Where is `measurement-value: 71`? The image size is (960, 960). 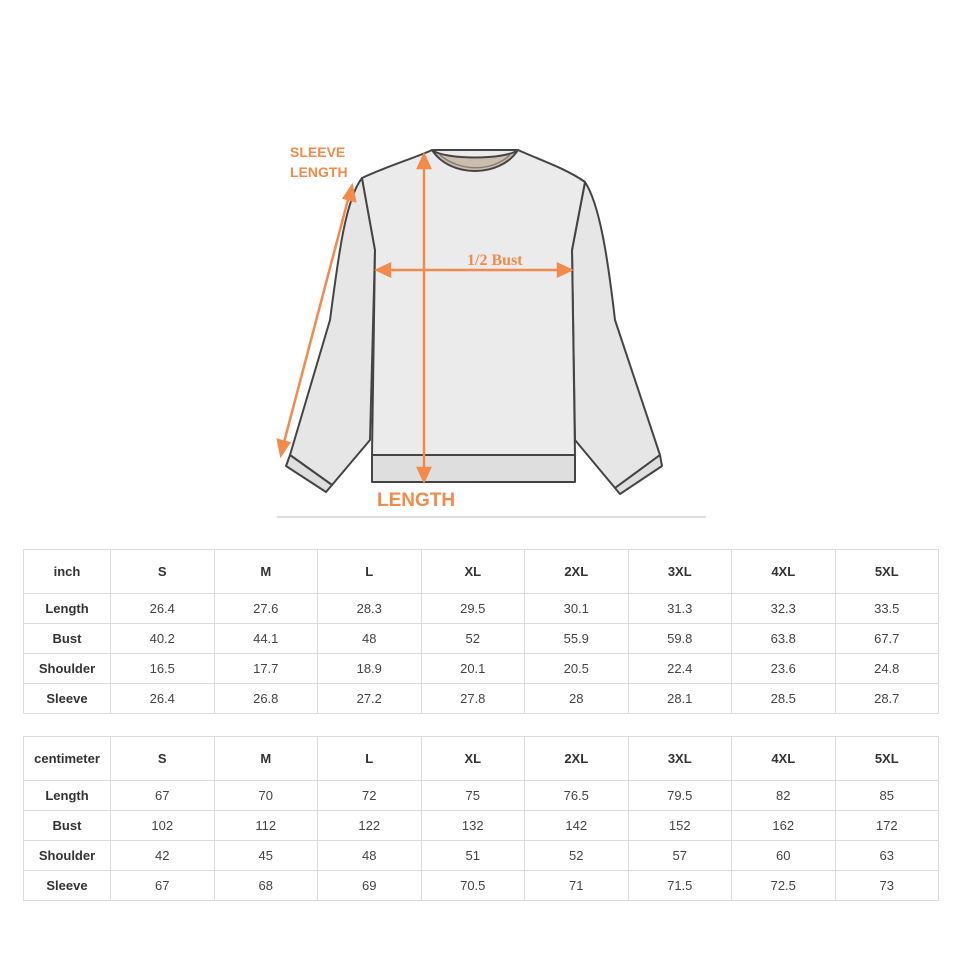 measurement-value: 71 is located at coordinates (576, 885).